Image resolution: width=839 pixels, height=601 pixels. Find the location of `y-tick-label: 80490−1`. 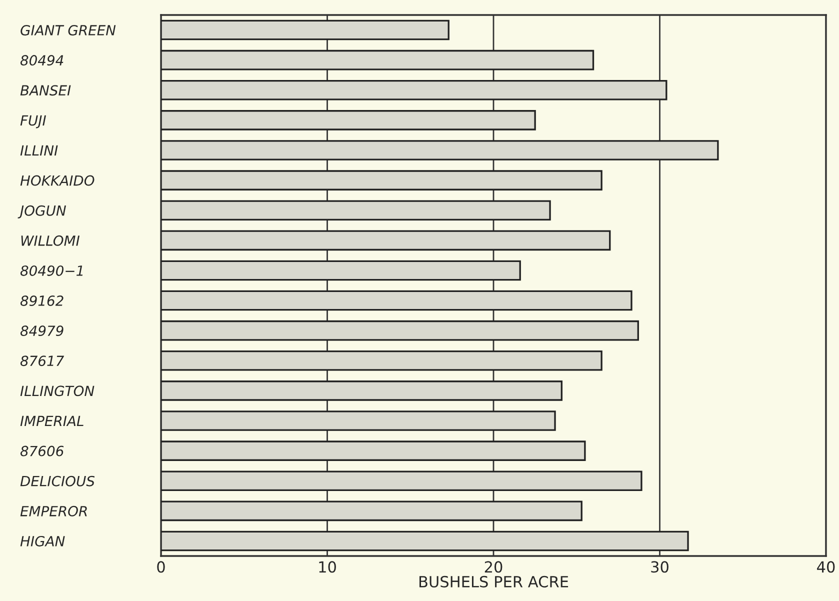

y-tick-label: 80490−1 is located at coordinates (51, 270).